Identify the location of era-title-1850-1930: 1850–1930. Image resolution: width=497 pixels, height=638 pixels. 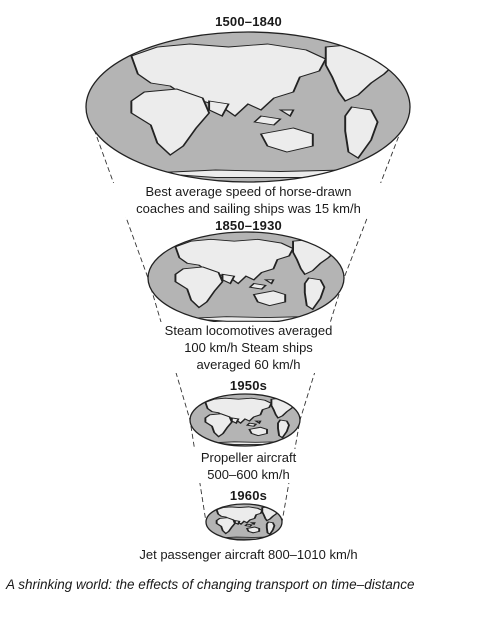
(248, 225).